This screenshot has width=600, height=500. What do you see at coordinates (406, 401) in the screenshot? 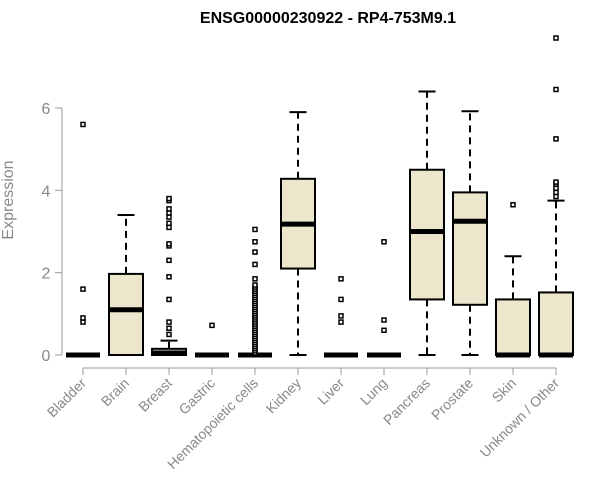
I see `x-tick-label: Pancreas` at bounding box center [406, 401].